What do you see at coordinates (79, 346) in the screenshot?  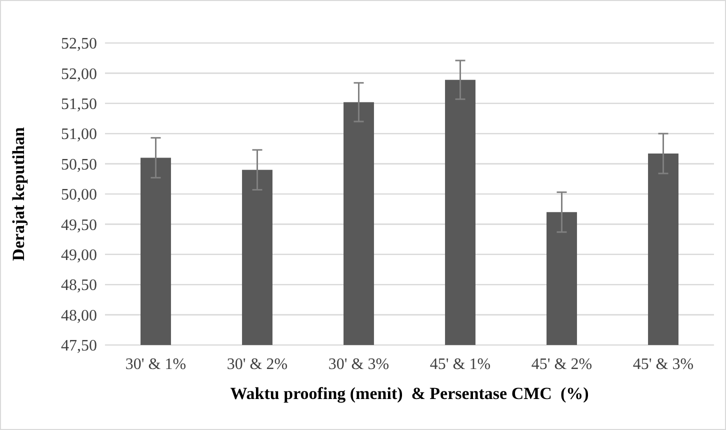 I see `y-tick-label: 47,50` at bounding box center [79, 346].